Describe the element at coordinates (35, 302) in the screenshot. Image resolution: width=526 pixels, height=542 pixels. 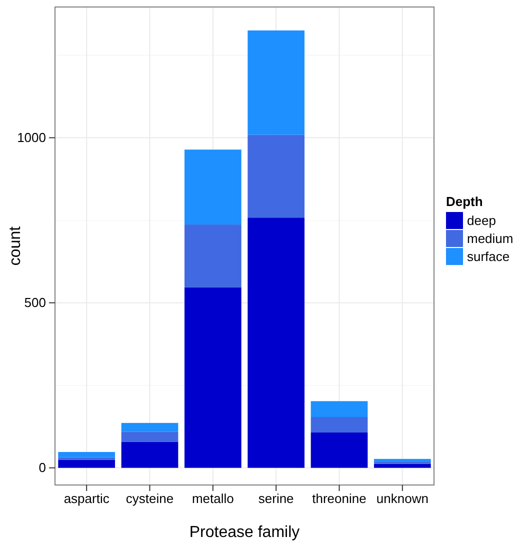
I see `y-tick-label: 500` at that location.